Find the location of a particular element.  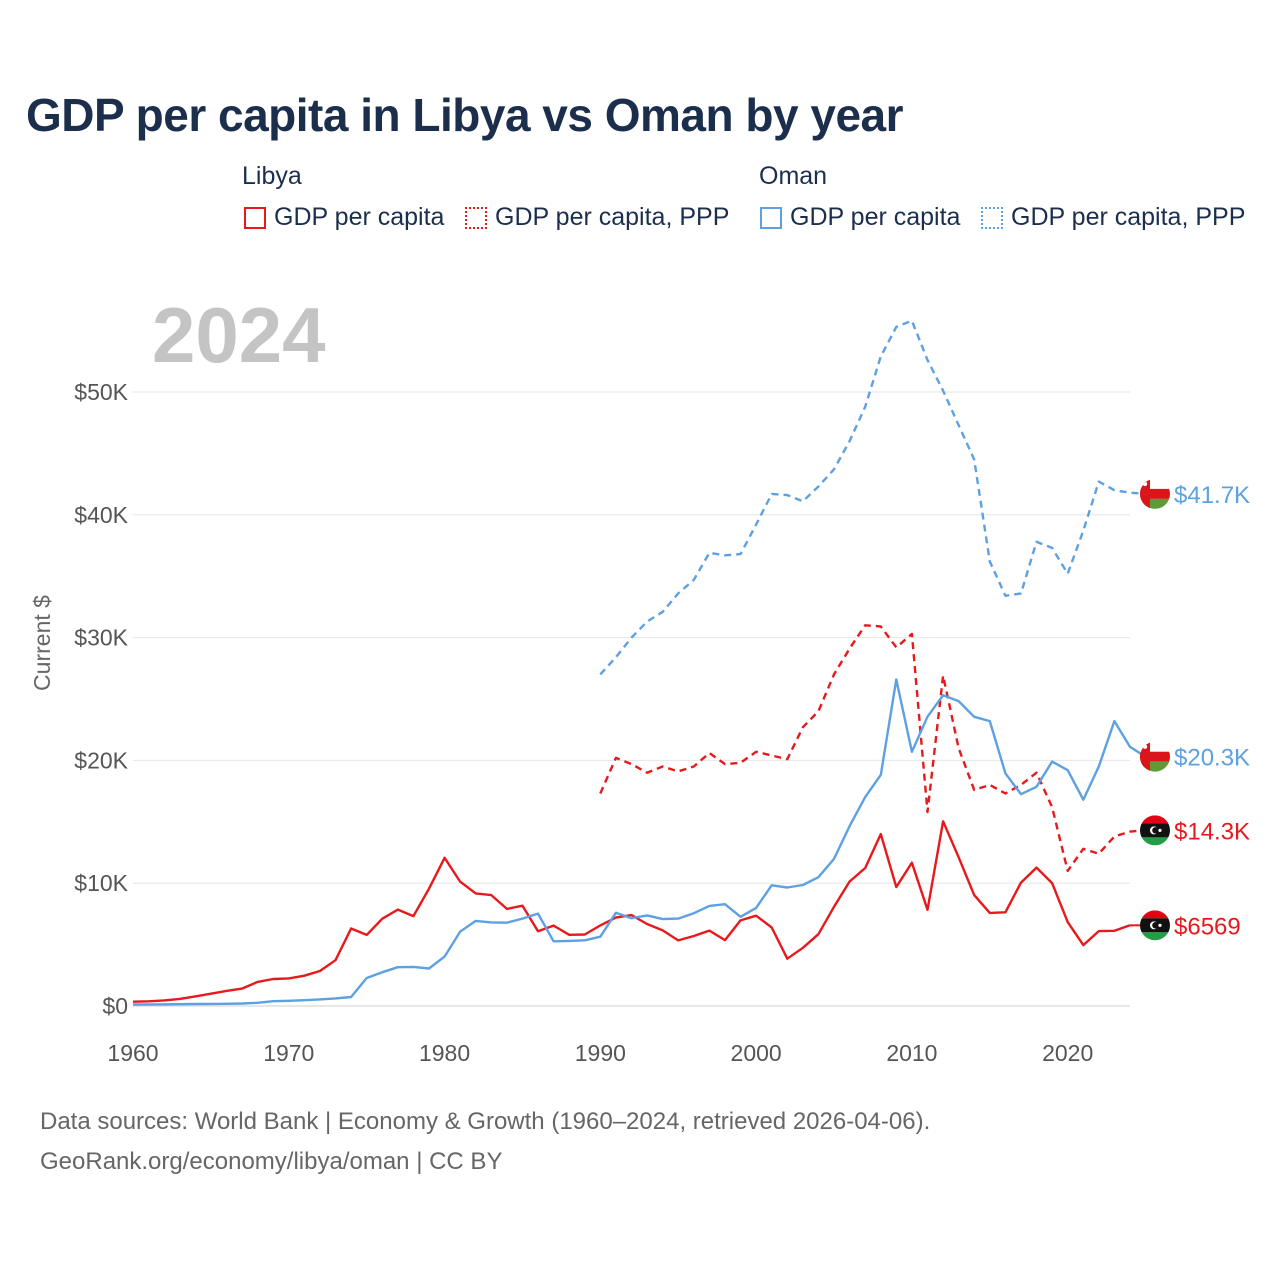

series-line-oman-gdp-per-capita-ppp is located at coordinates (872, 497).